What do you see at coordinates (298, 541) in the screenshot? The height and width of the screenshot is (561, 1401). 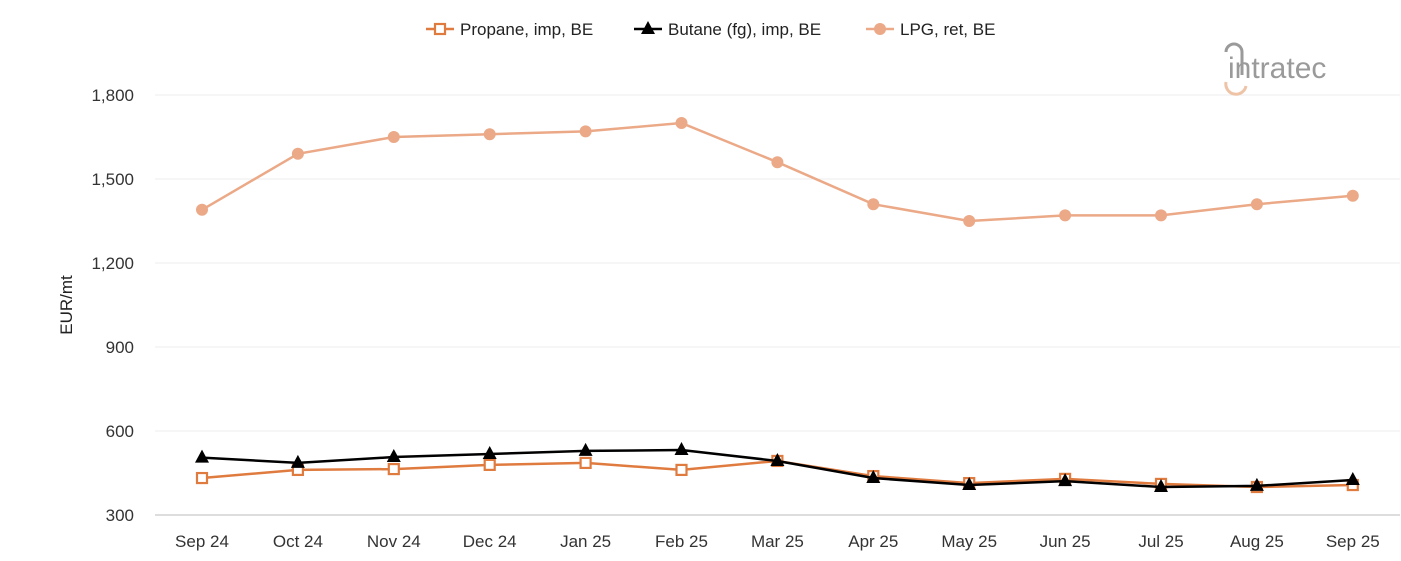 I see `x-tick-label: Oct 24` at bounding box center [298, 541].